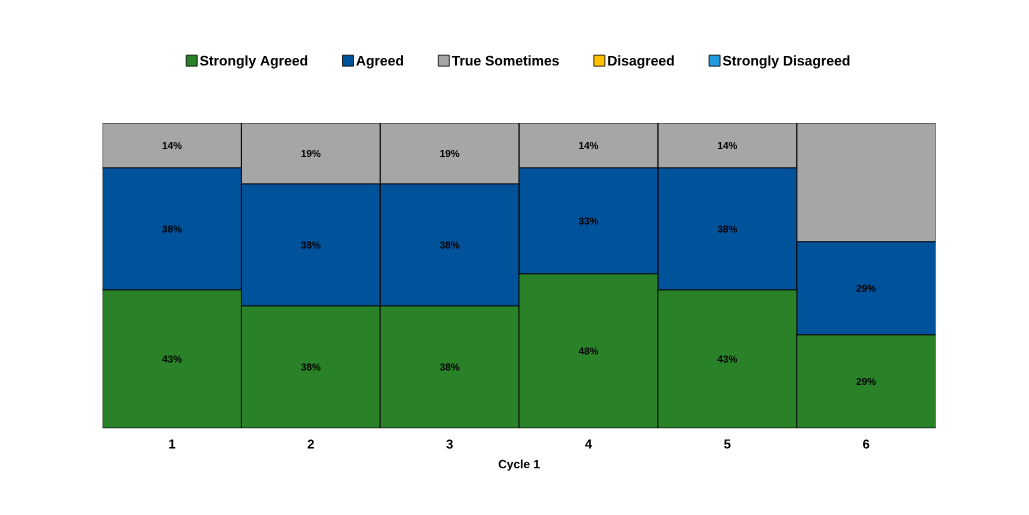  What do you see at coordinates (866, 444) in the screenshot?
I see `x-tick-label: 6` at bounding box center [866, 444].